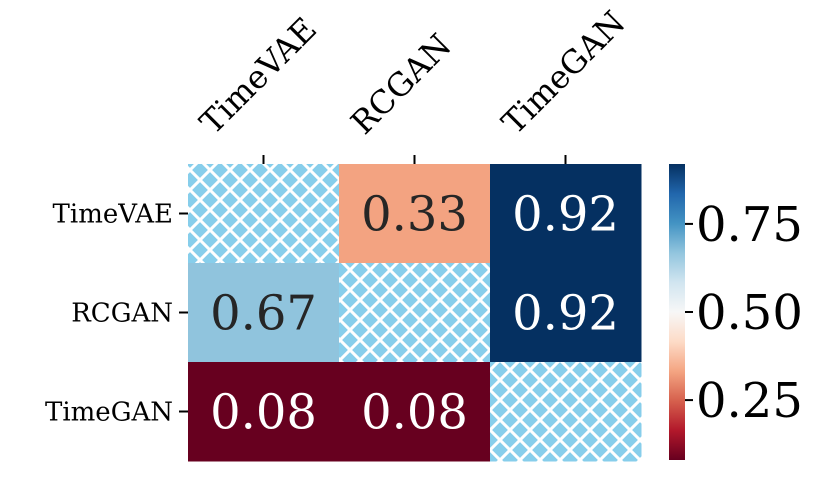  Describe the element at coordinates (258, 76) in the screenshot. I see `x-tick-label: TimeVAE` at that location.